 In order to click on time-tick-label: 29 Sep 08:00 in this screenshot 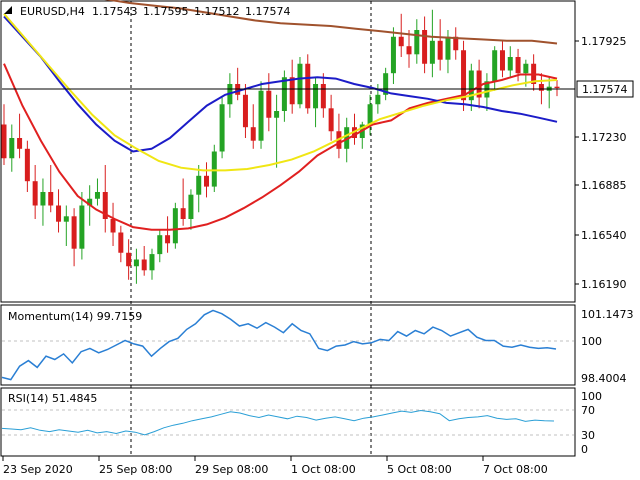, I will do `click(231, 469)`.